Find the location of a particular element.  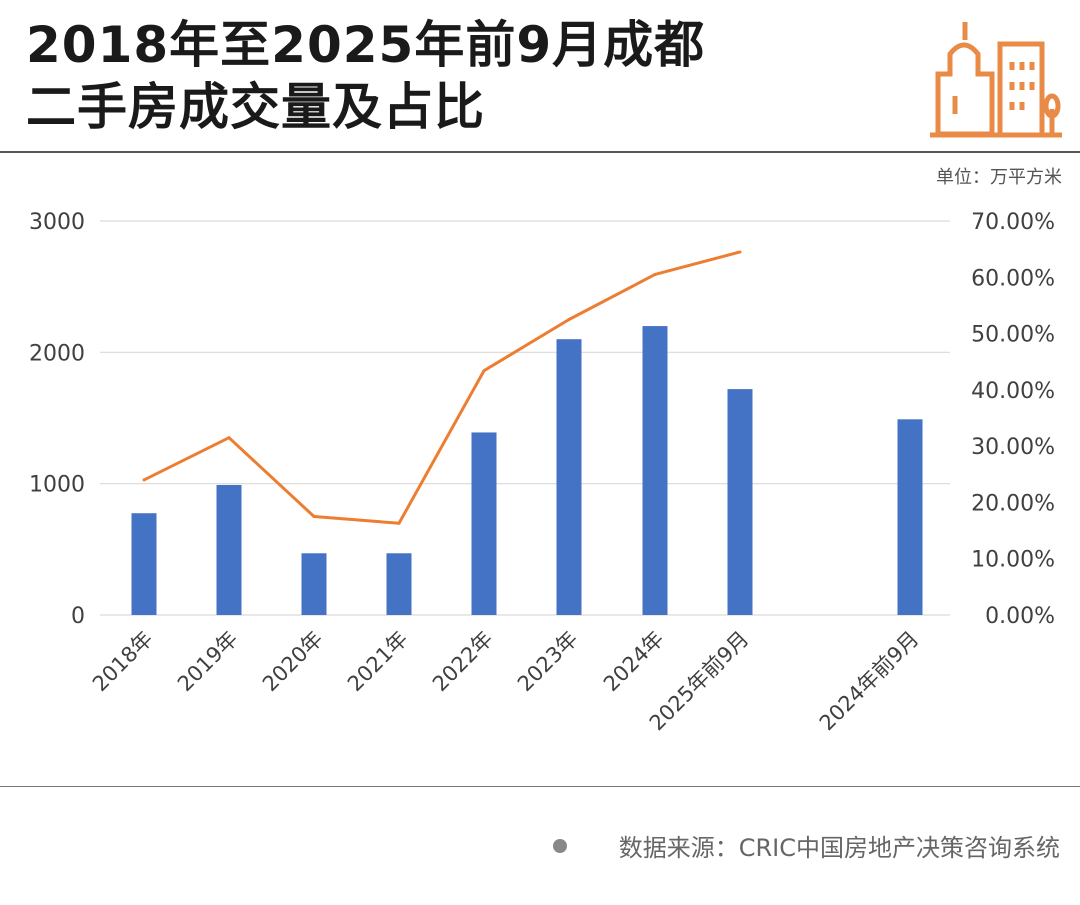

right-axis-tick-label: 10.00% is located at coordinates (1013, 560).